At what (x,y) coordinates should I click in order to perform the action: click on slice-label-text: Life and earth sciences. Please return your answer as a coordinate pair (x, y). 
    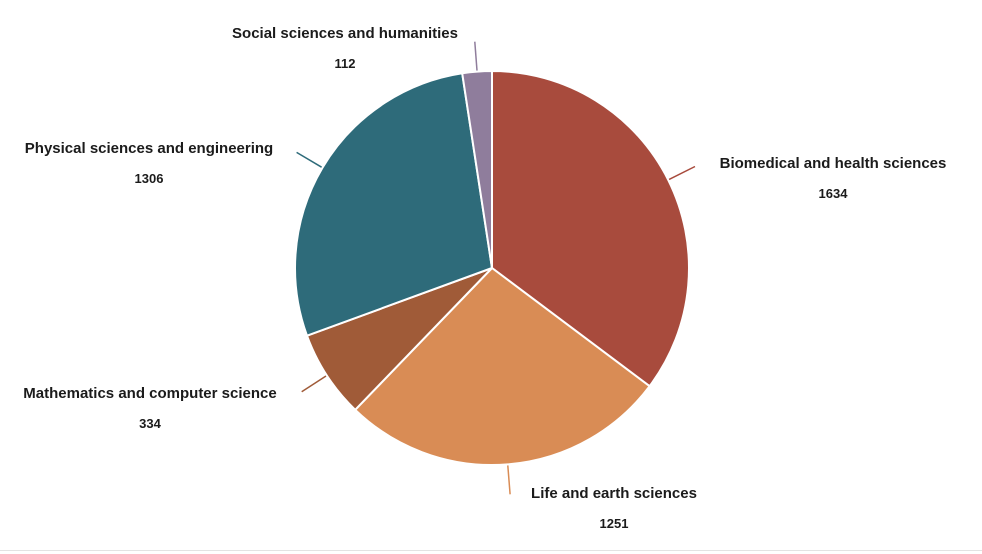
    Looking at the image, I should click on (614, 493).